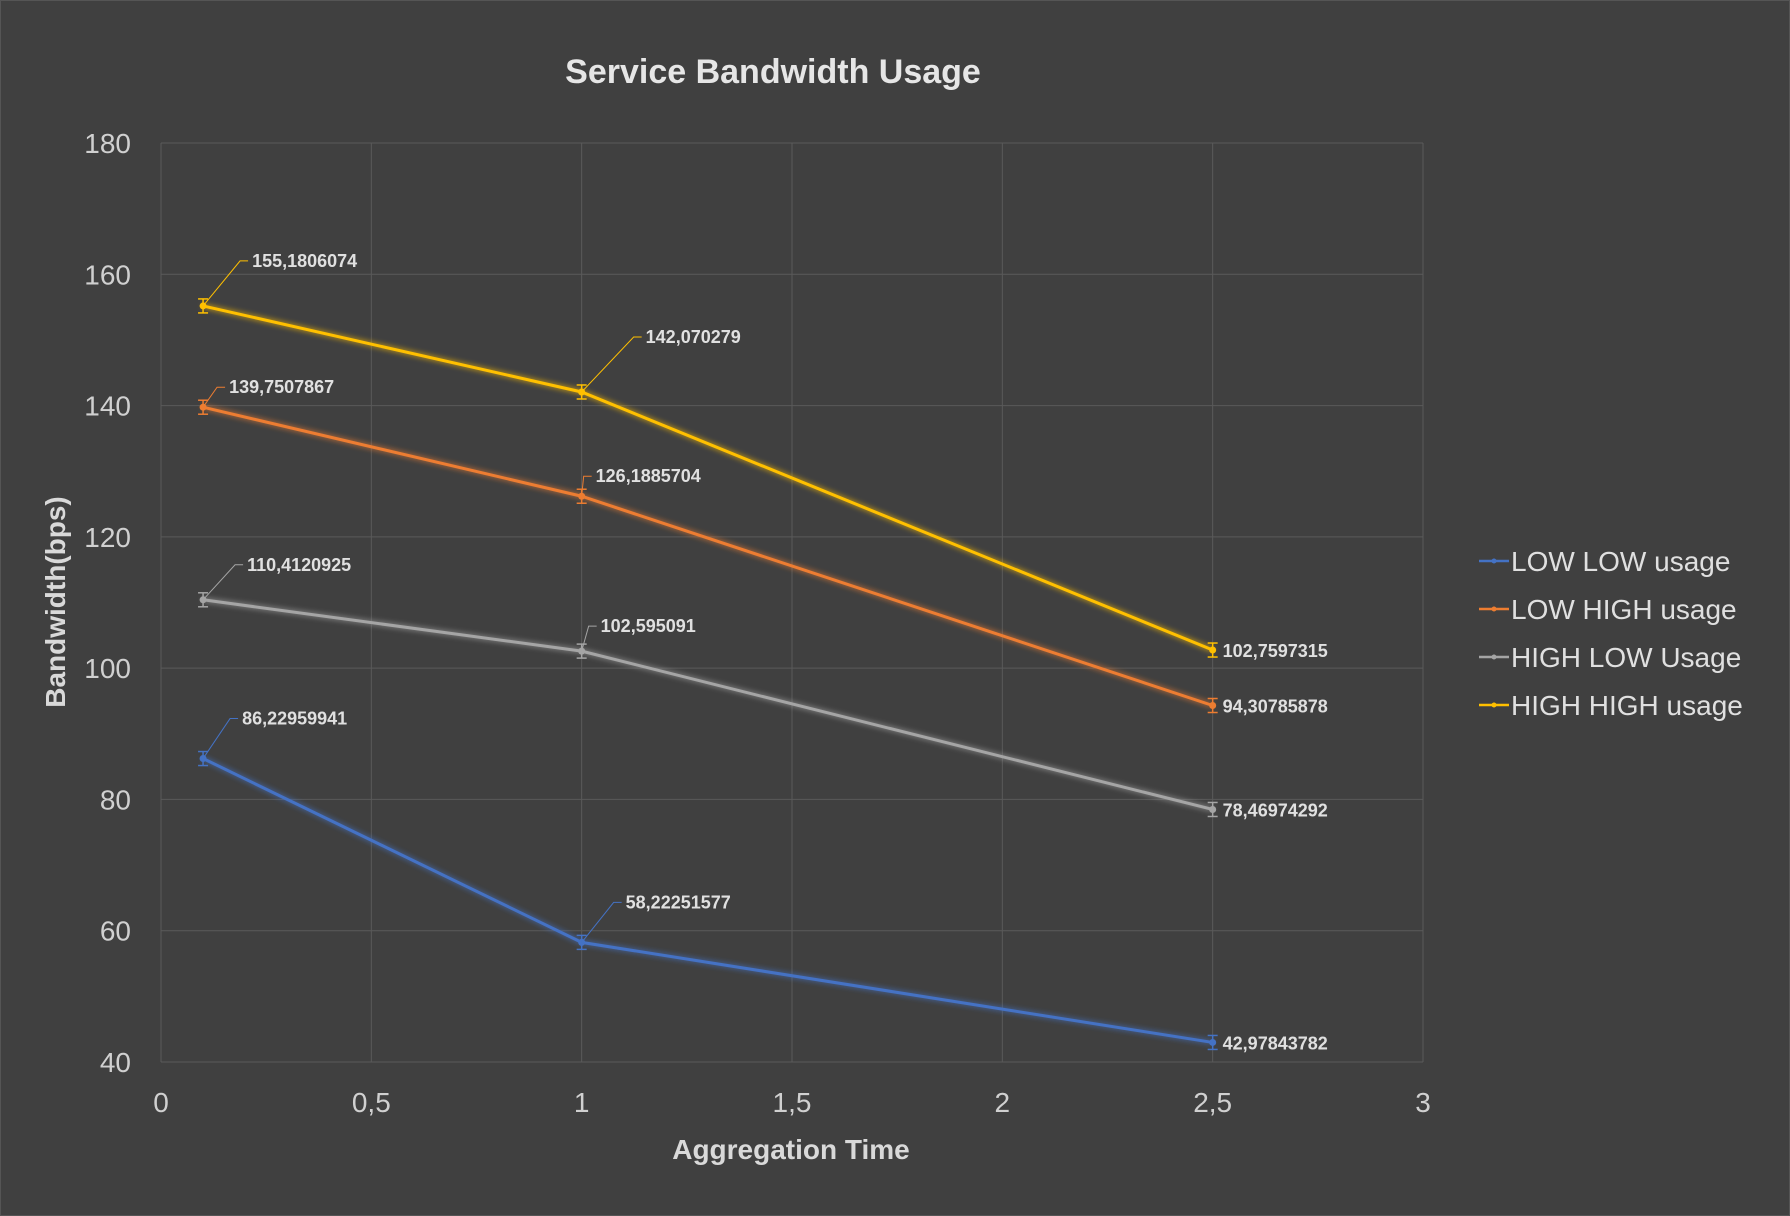 The width and height of the screenshot is (1790, 1216). I want to click on y-tick-label: 80, so click(115, 799).